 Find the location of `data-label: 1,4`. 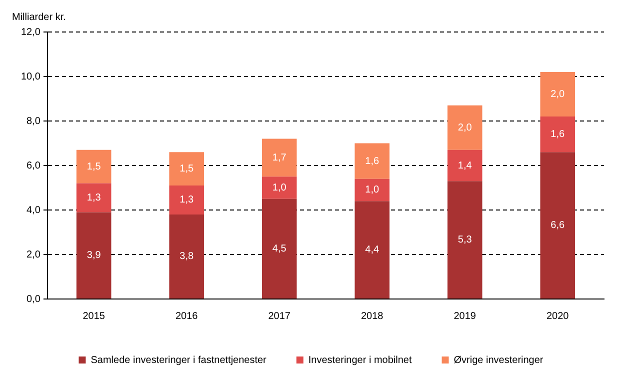

data-label: 1,4 is located at coordinates (465, 166).